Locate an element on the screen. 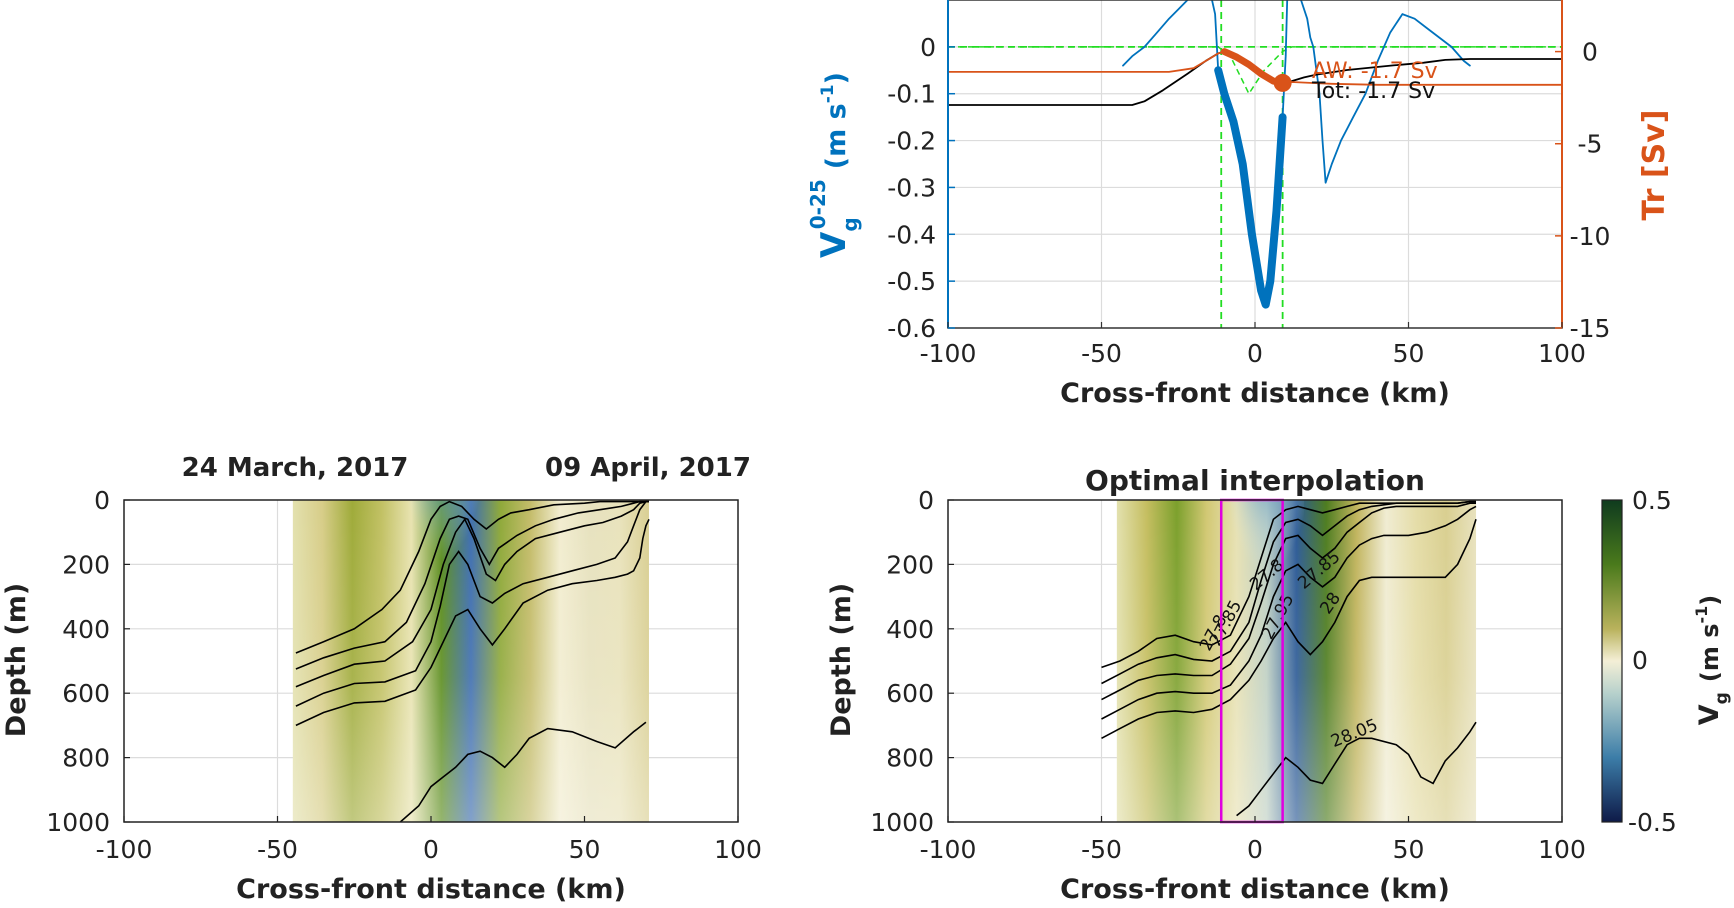 This screenshot has height=908, width=1734. ylabel-v-units: (m s is located at coordinates (836, 136).